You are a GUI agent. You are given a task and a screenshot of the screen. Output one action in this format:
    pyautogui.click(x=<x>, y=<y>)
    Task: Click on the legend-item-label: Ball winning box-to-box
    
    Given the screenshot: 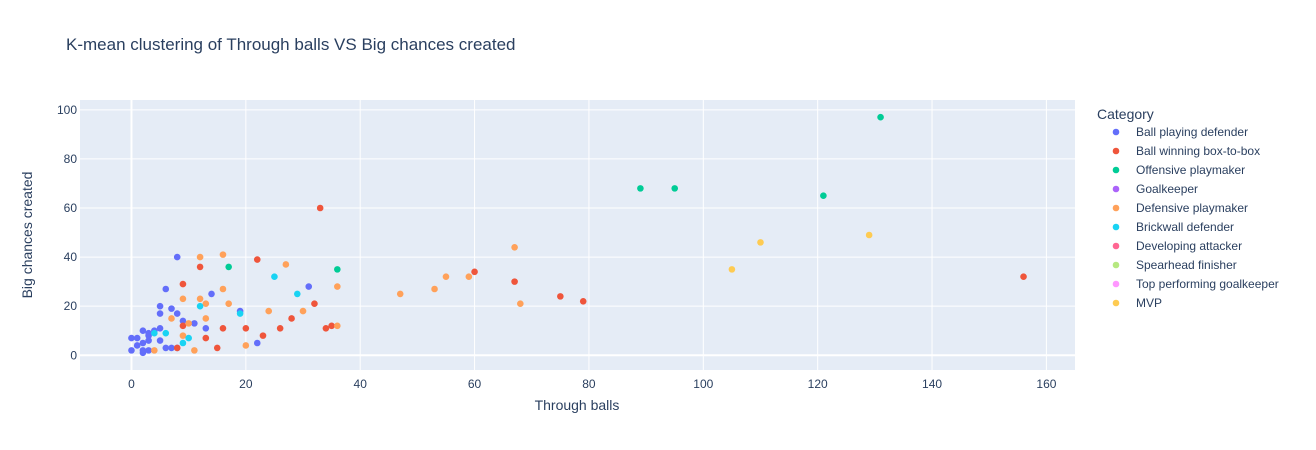 What is the action you would take?
    pyautogui.click(x=1198, y=151)
    